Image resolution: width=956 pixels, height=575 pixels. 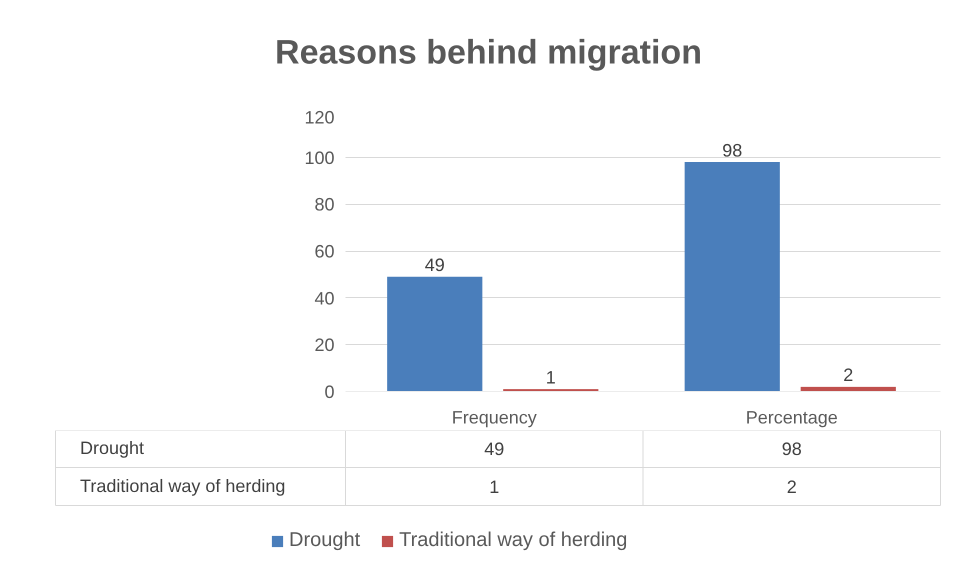 What do you see at coordinates (551, 378) in the screenshot?
I see `annotation: 1` at bounding box center [551, 378].